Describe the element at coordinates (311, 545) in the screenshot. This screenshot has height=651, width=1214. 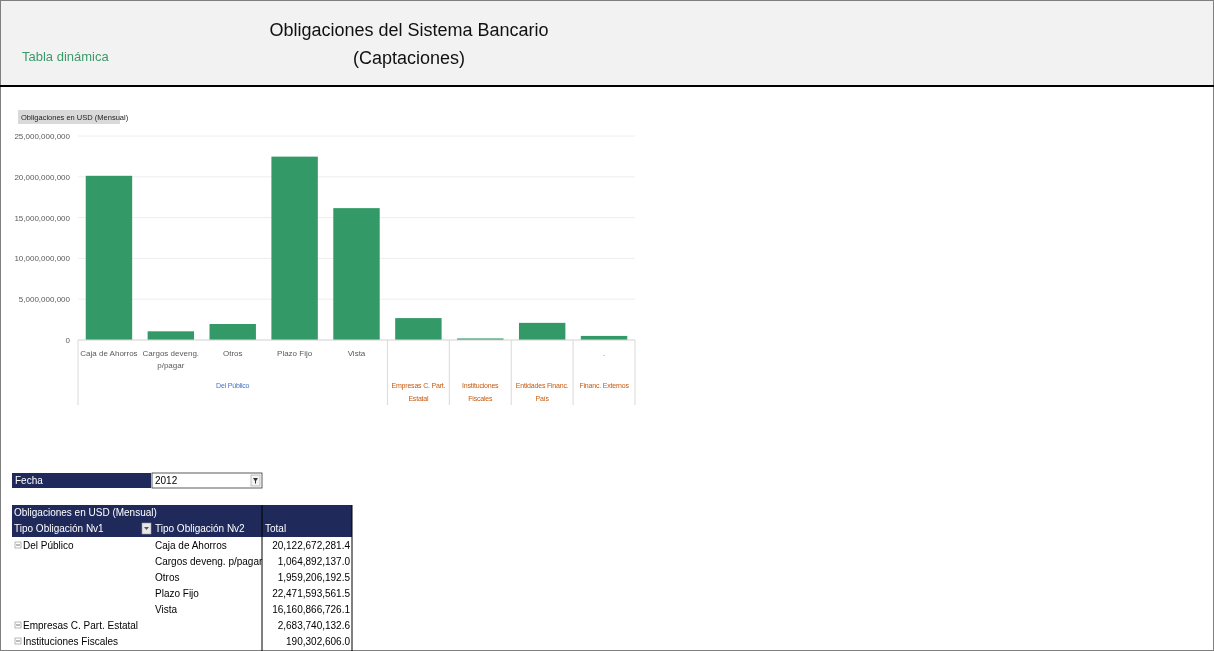
I see `text: 20,122,672,281.4` at that location.